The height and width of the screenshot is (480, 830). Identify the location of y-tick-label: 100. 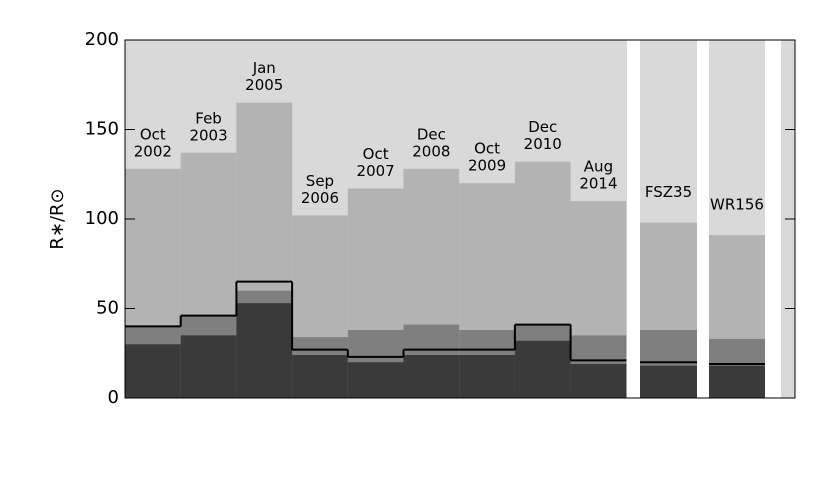
(102, 218).